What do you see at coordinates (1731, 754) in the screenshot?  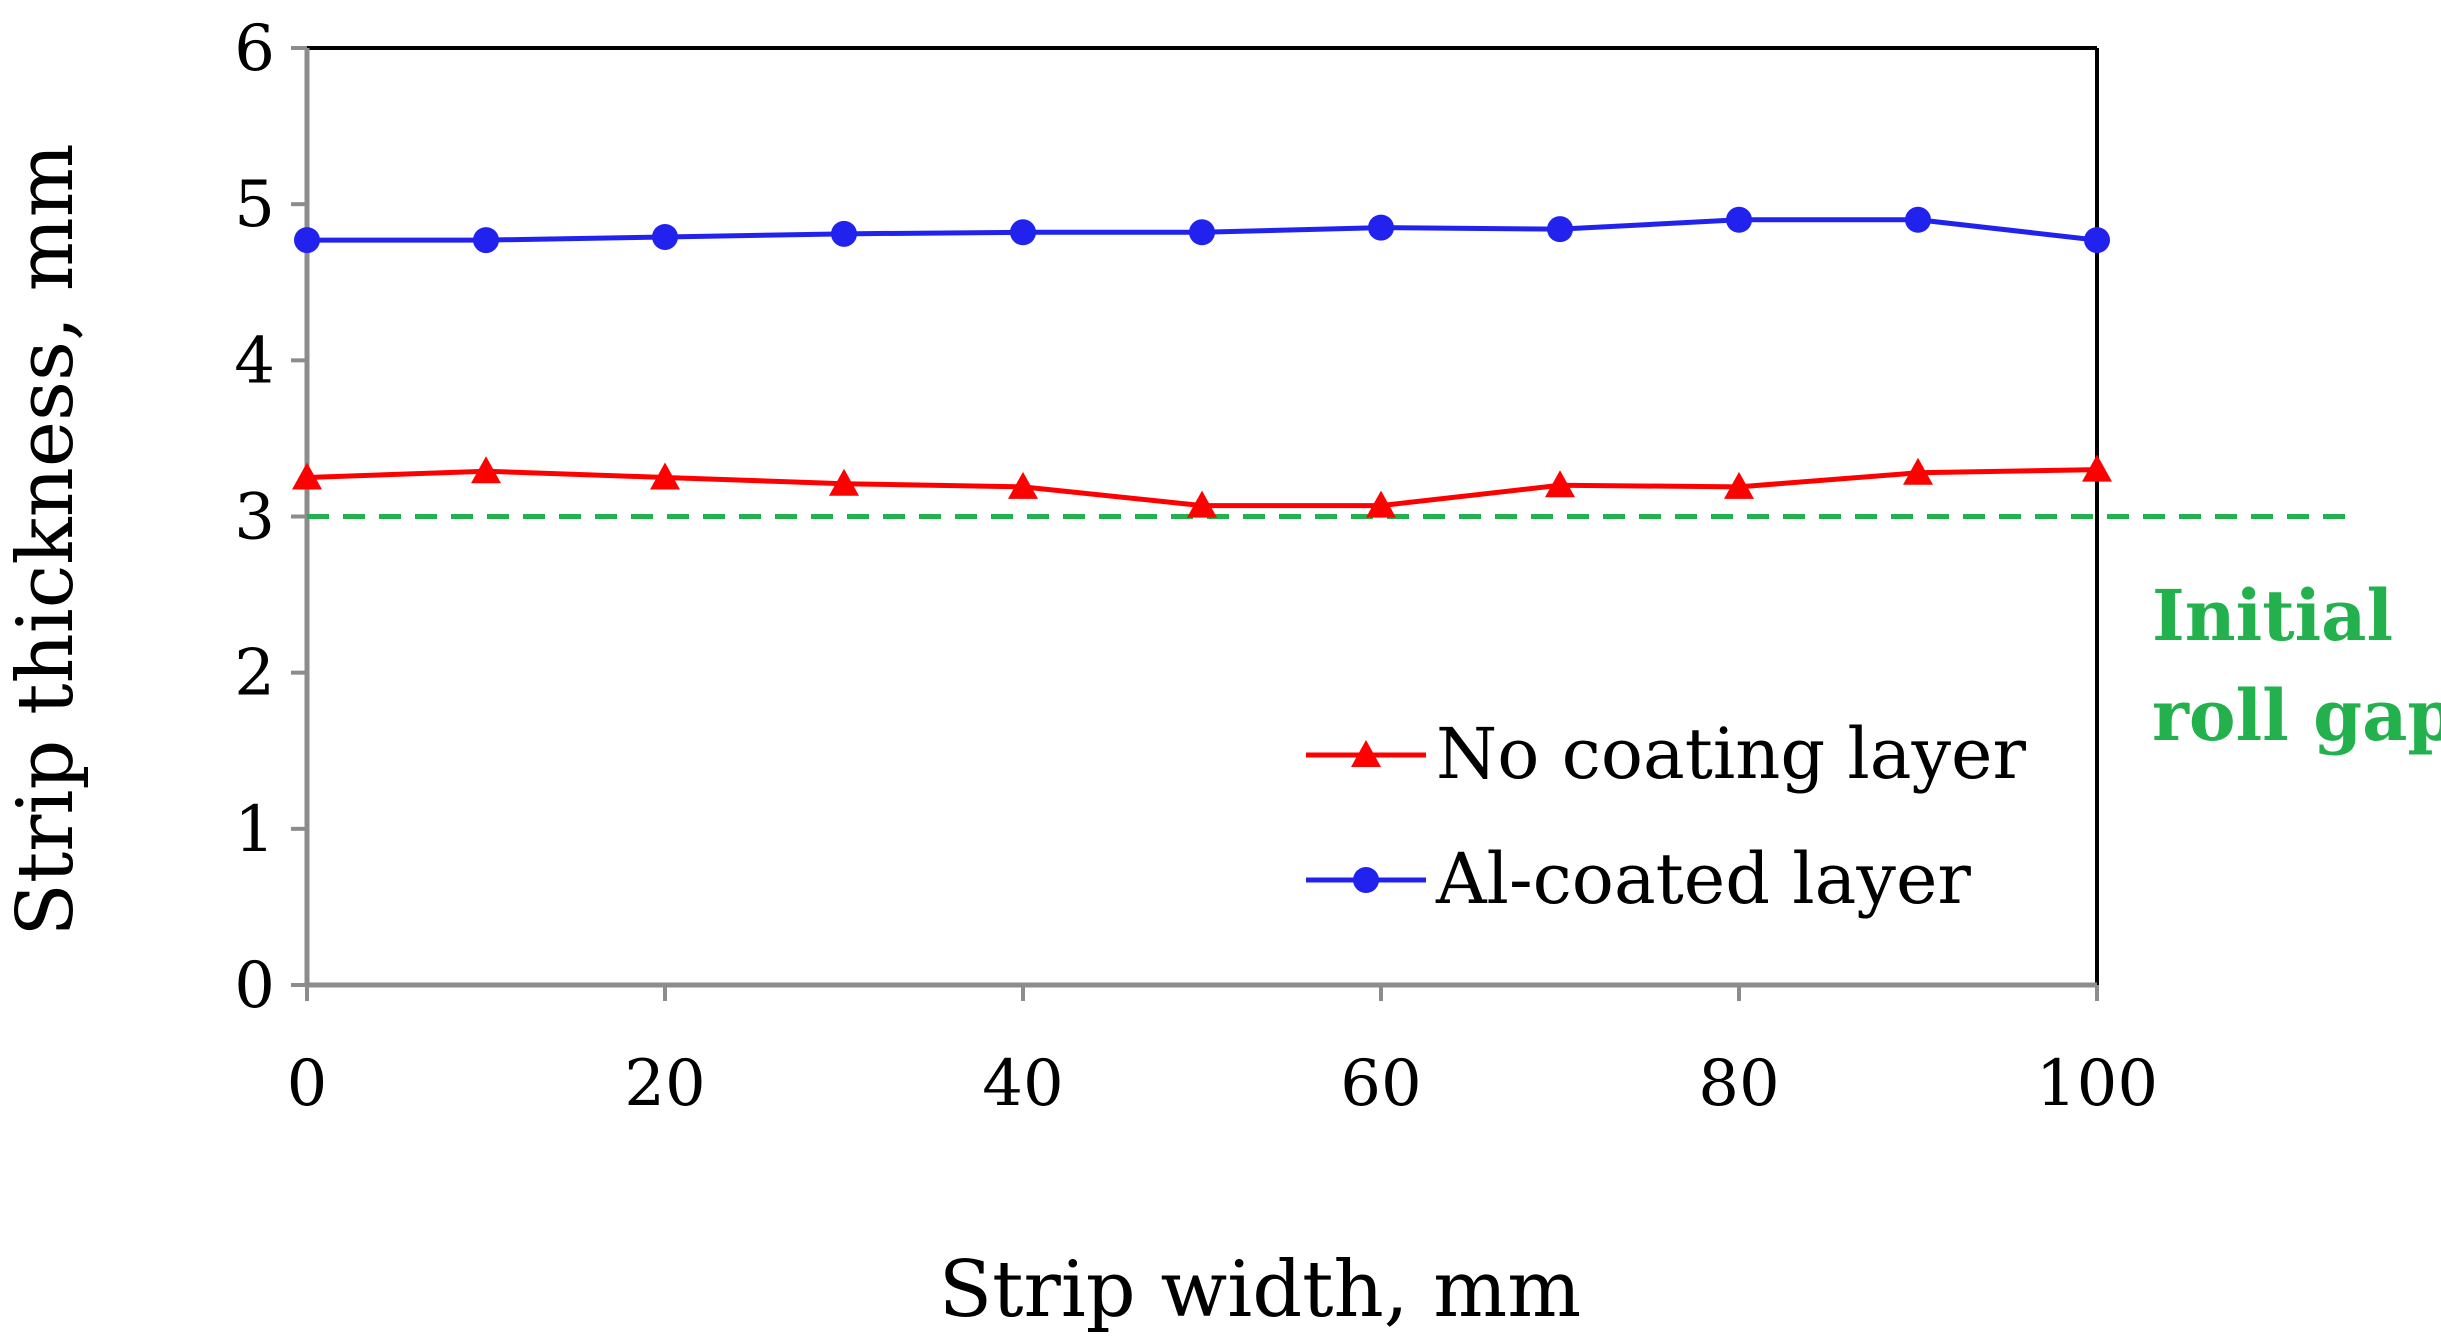 I see `legend-label-no-coating: No coating layer` at bounding box center [1731, 754].